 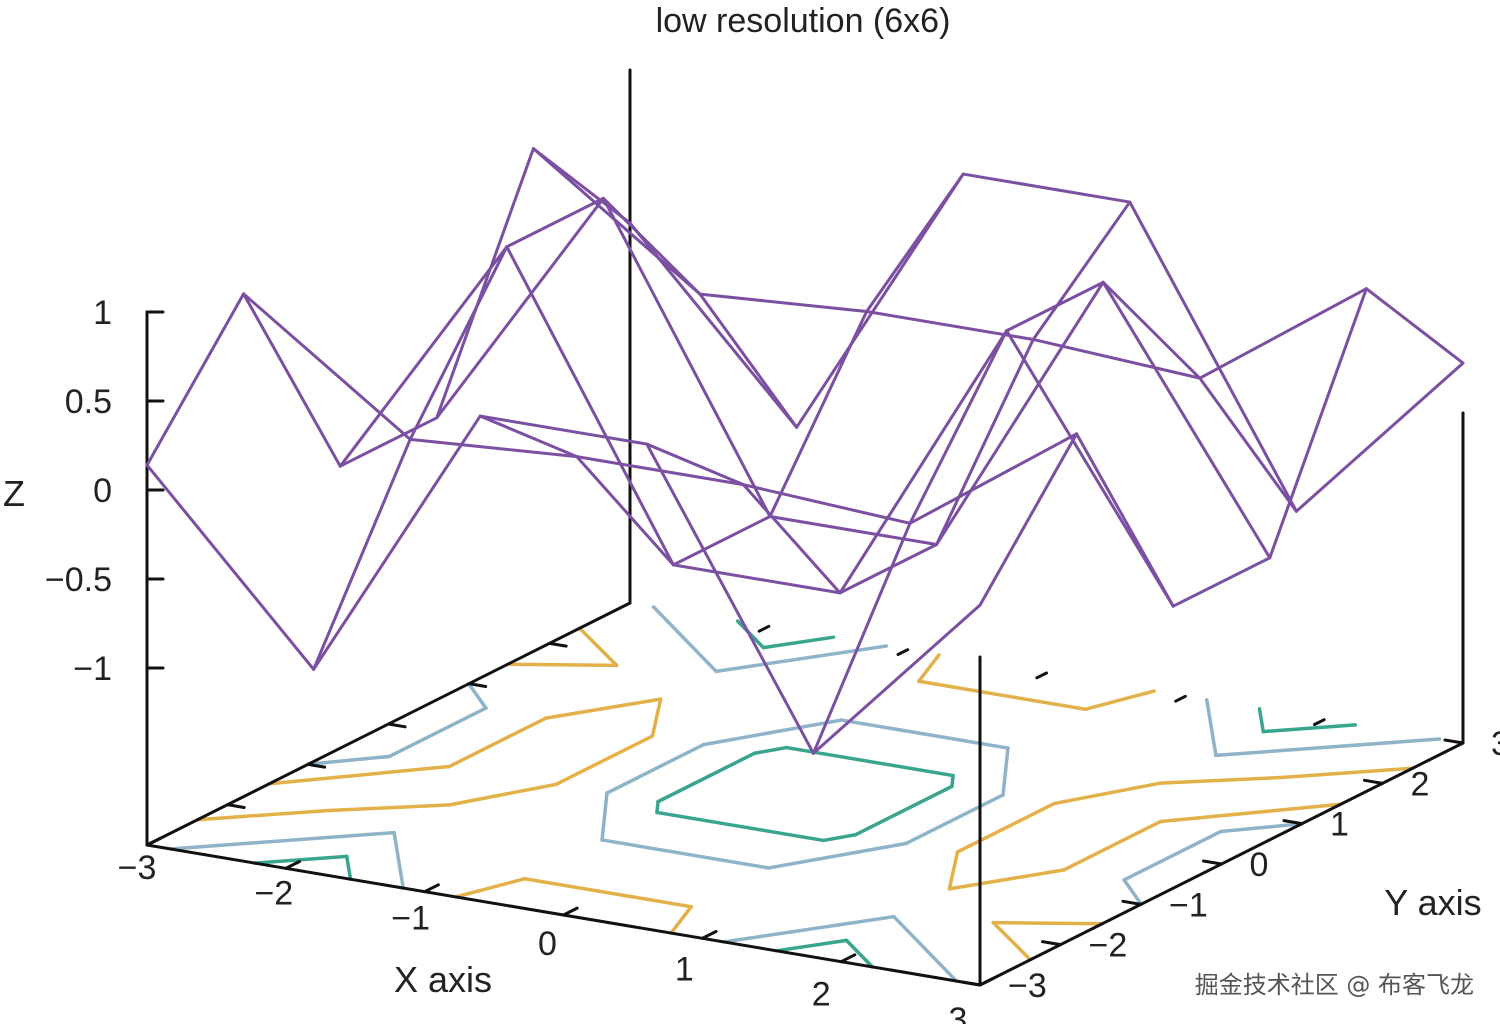 I want to click on chart-title: low resolution (6x6), so click(x=803, y=21).